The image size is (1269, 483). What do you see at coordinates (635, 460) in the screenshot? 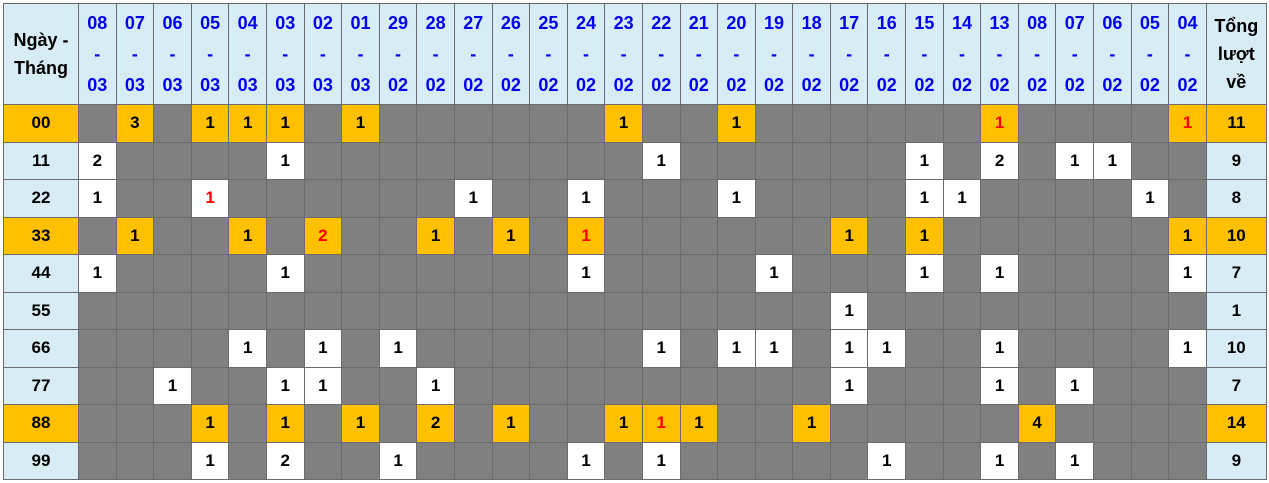
I see `table-row: 99 1 2 1 1 1 1 1 1 9` at bounding box center [635, 460].